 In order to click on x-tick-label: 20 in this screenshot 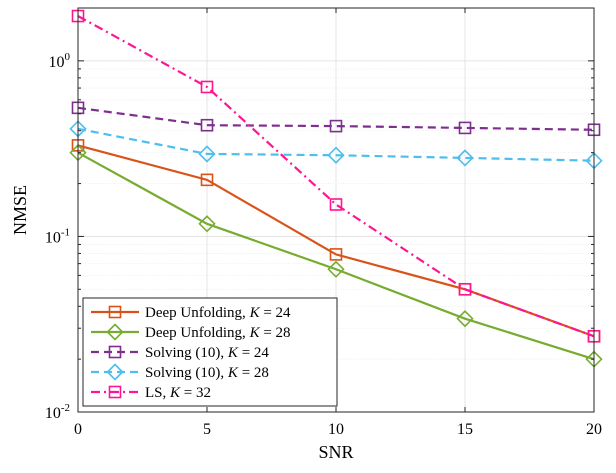, I will do `click(594, 429)`.